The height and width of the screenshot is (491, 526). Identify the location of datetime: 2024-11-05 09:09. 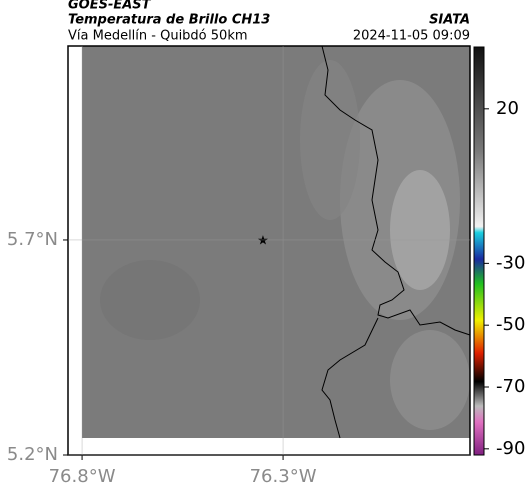
(411, 36).